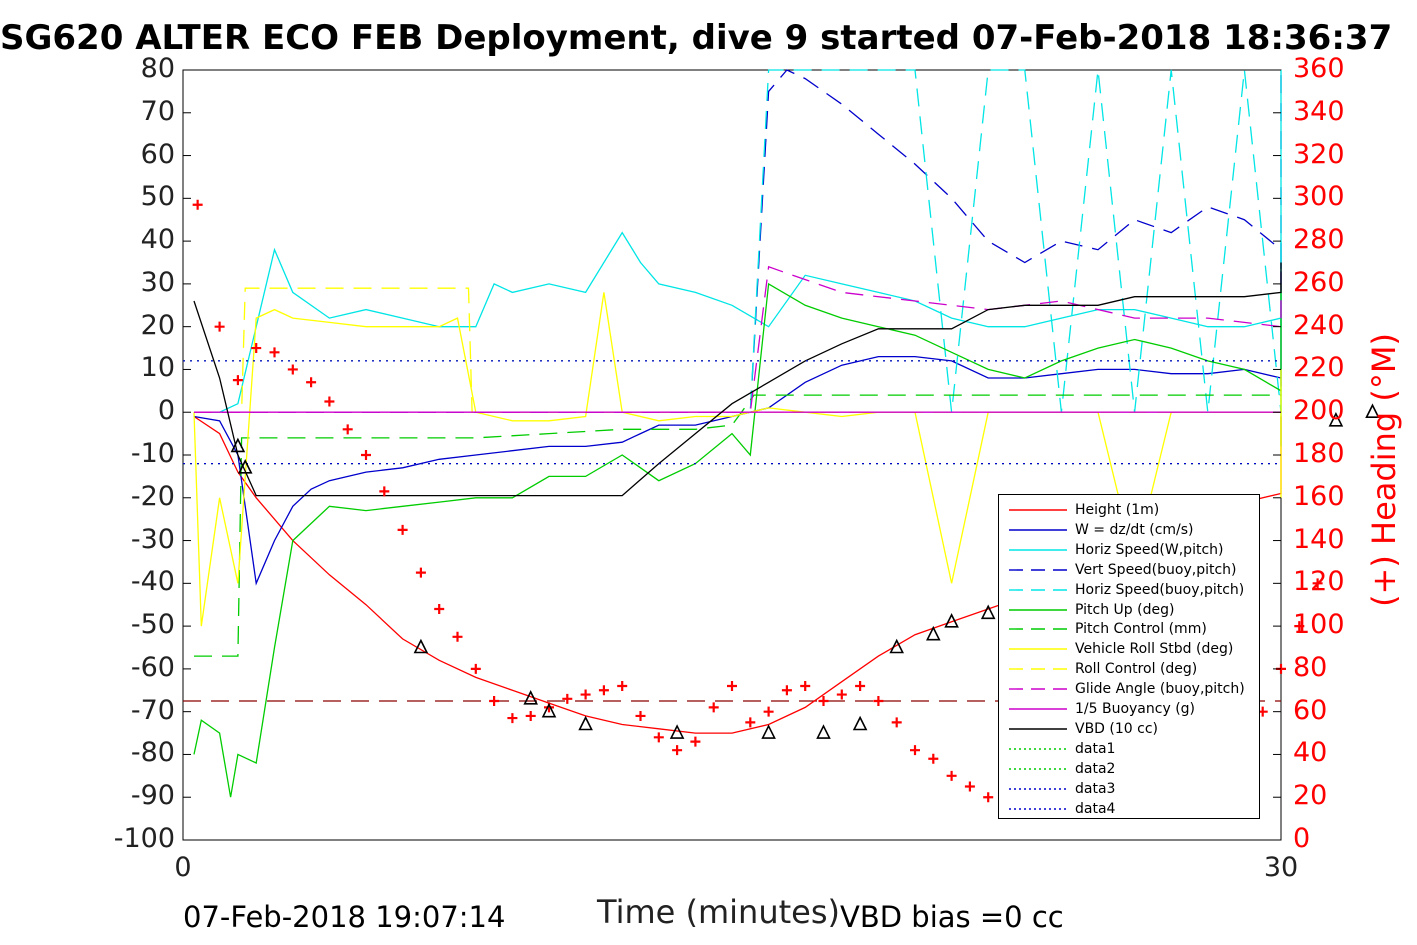 The width and height of the screenshot is (1417, 945). I want to click on y-tick-label: 60, so click(157, 154).